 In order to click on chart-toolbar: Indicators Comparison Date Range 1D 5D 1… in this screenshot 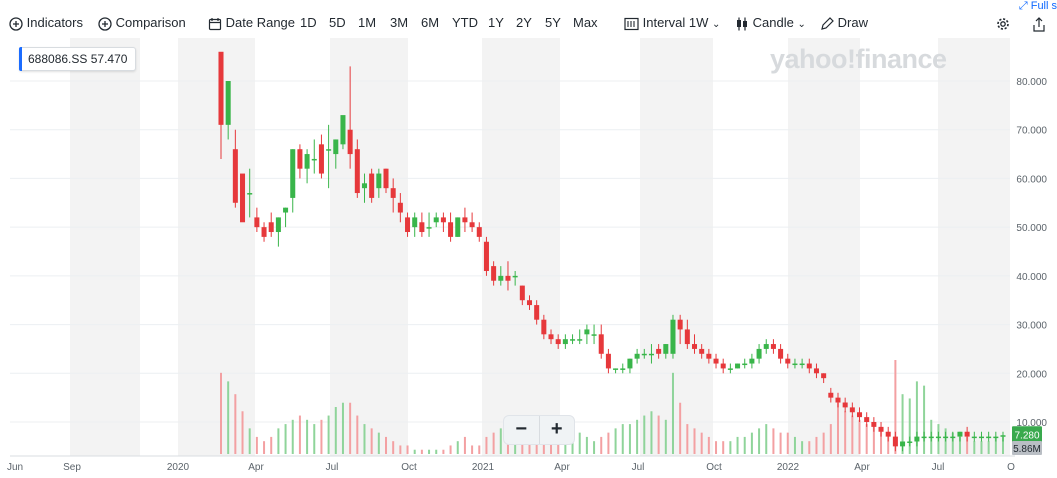, I will do `click(528, 23)`.